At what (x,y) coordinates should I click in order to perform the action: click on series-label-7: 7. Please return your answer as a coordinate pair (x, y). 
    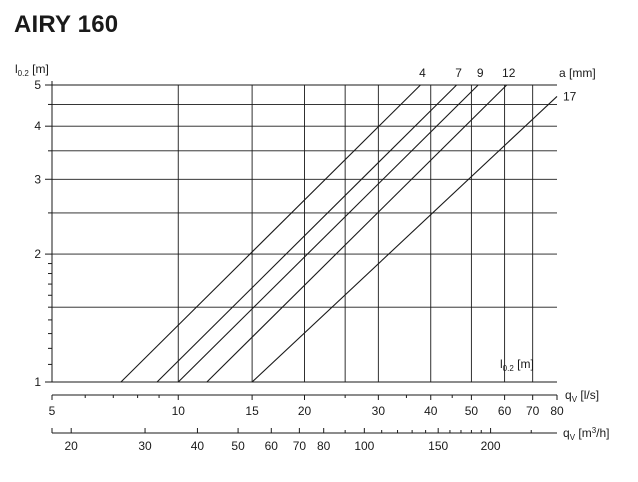
    Looking at the image, I should click on (458, 73).